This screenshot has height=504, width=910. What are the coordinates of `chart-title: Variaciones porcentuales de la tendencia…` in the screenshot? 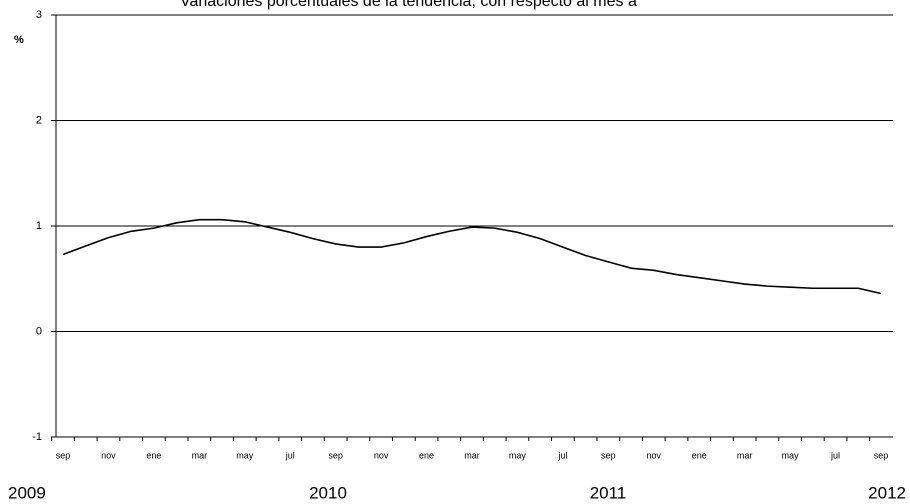 It's located at (408, 5).